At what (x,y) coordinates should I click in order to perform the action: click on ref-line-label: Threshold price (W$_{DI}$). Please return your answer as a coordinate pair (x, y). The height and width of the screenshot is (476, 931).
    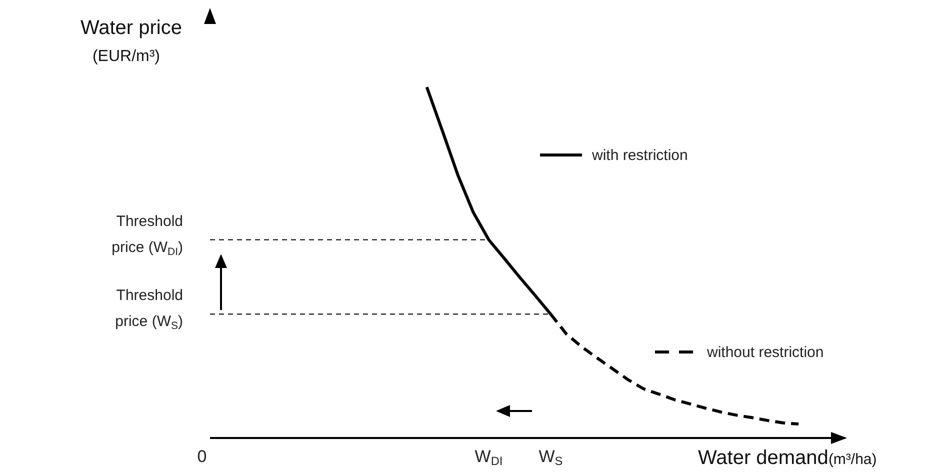
    Looking at the image, I should click on (147, 235).